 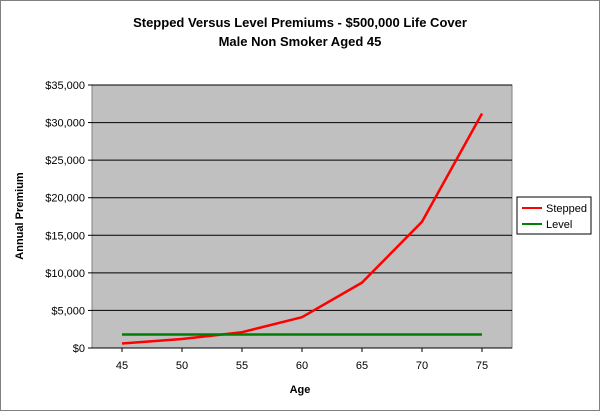 What do you see at coordinates (65, 124) in the screenshot?
I see `y-tick-label: $30,000` at bounding box center [65, 124].